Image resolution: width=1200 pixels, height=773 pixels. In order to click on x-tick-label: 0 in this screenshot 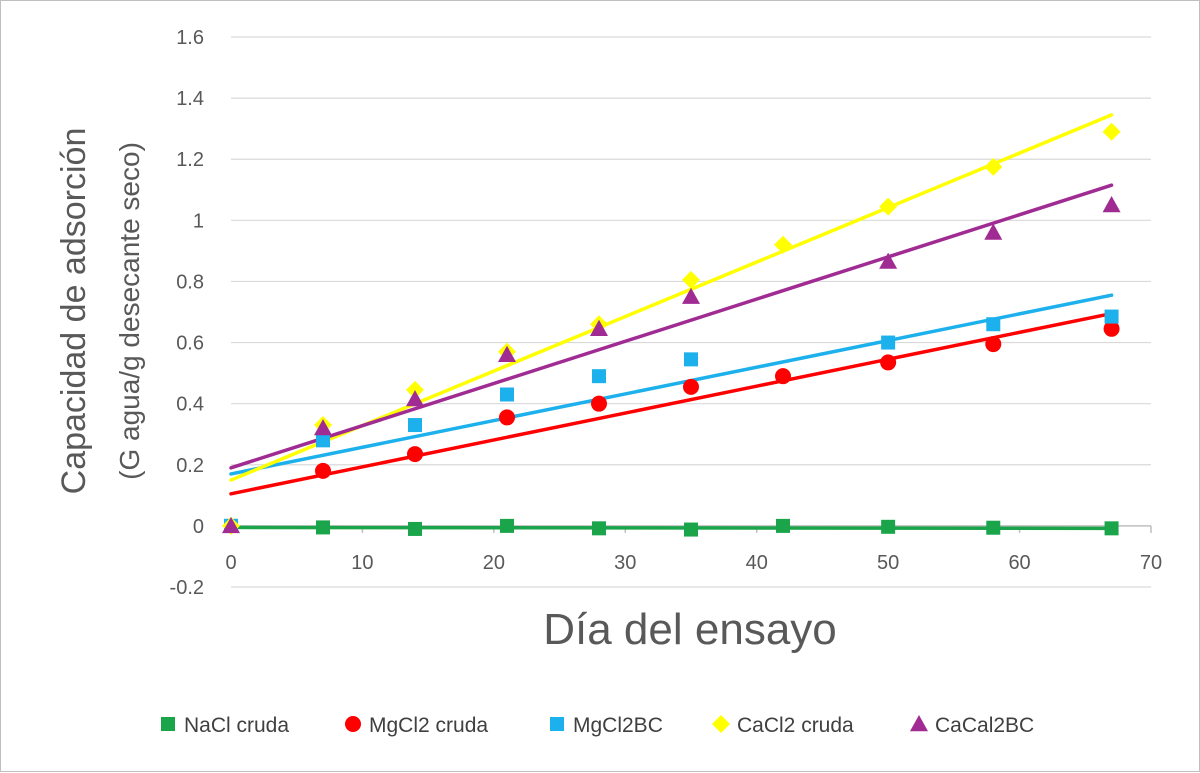, I will do `click(230, 563)`.